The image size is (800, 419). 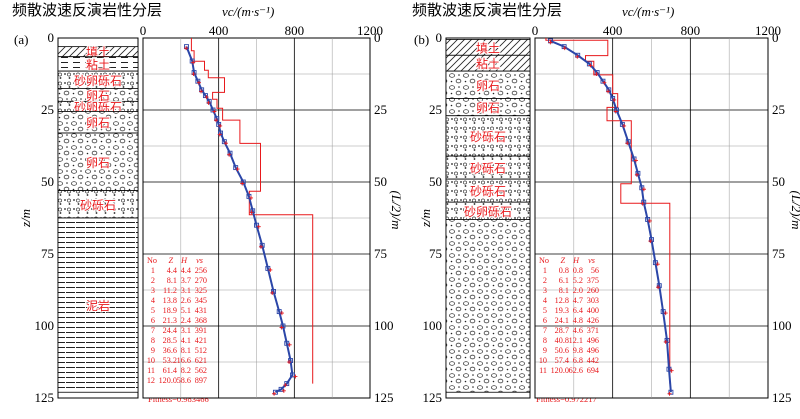 I want to click on table-cell: 10, so click(x=151, y=360).